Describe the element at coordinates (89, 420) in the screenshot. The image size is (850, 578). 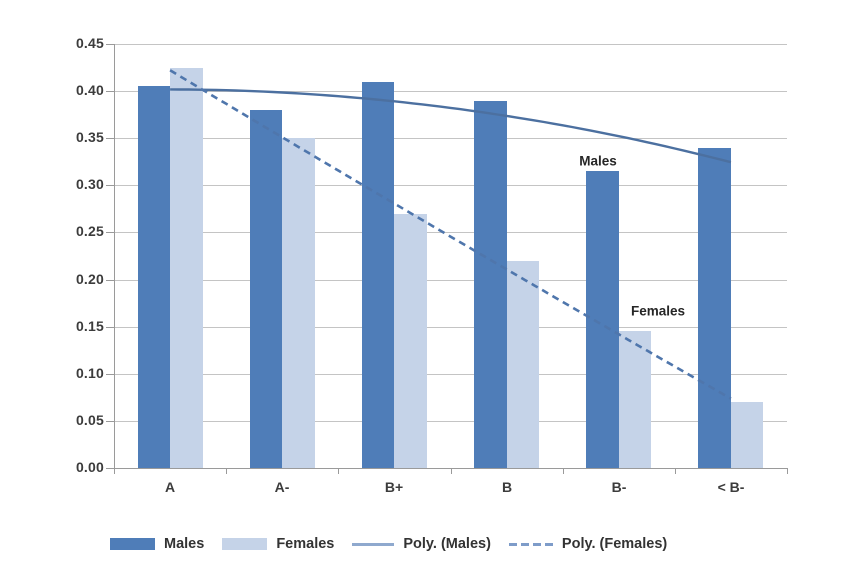
I see `y-axis-label: 0.05` at that location.